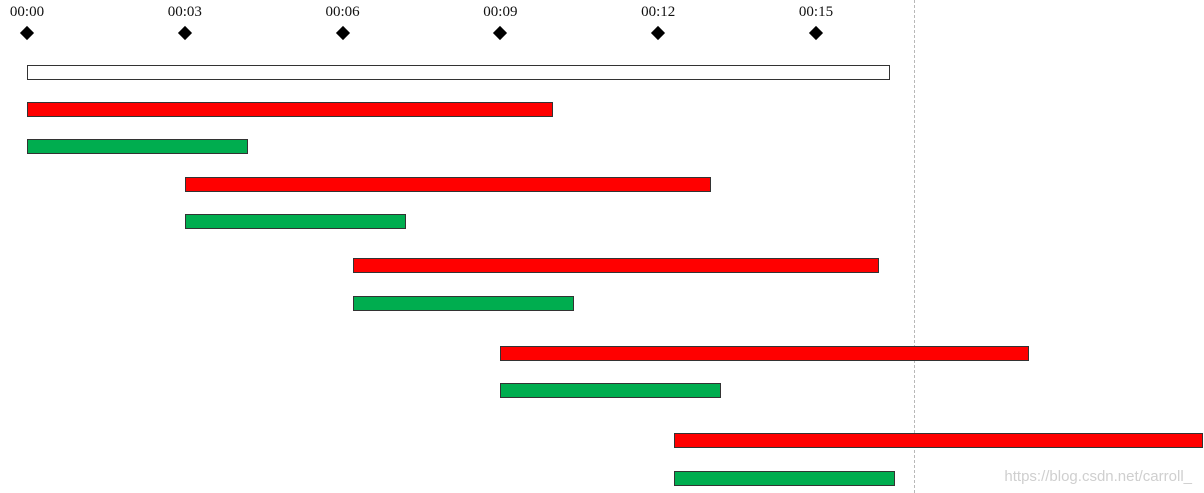 Image resolution: width=1204 pixels, height=493 pixels. Describe the element at coordinates (658, 12) in the screenshot. I see `tick-label: 00:12` at that location.